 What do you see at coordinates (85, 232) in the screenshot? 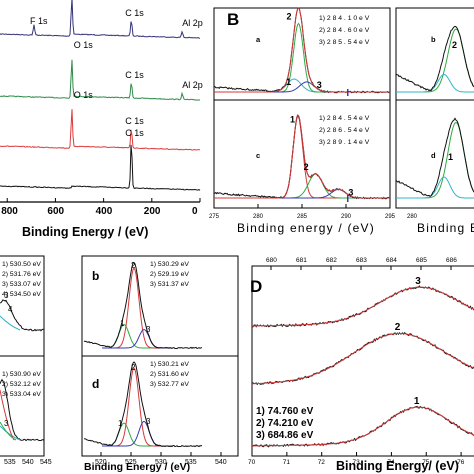
I see `panel-a-x-label: Binding Energy / (eV)` at bounding box center [85, 232].